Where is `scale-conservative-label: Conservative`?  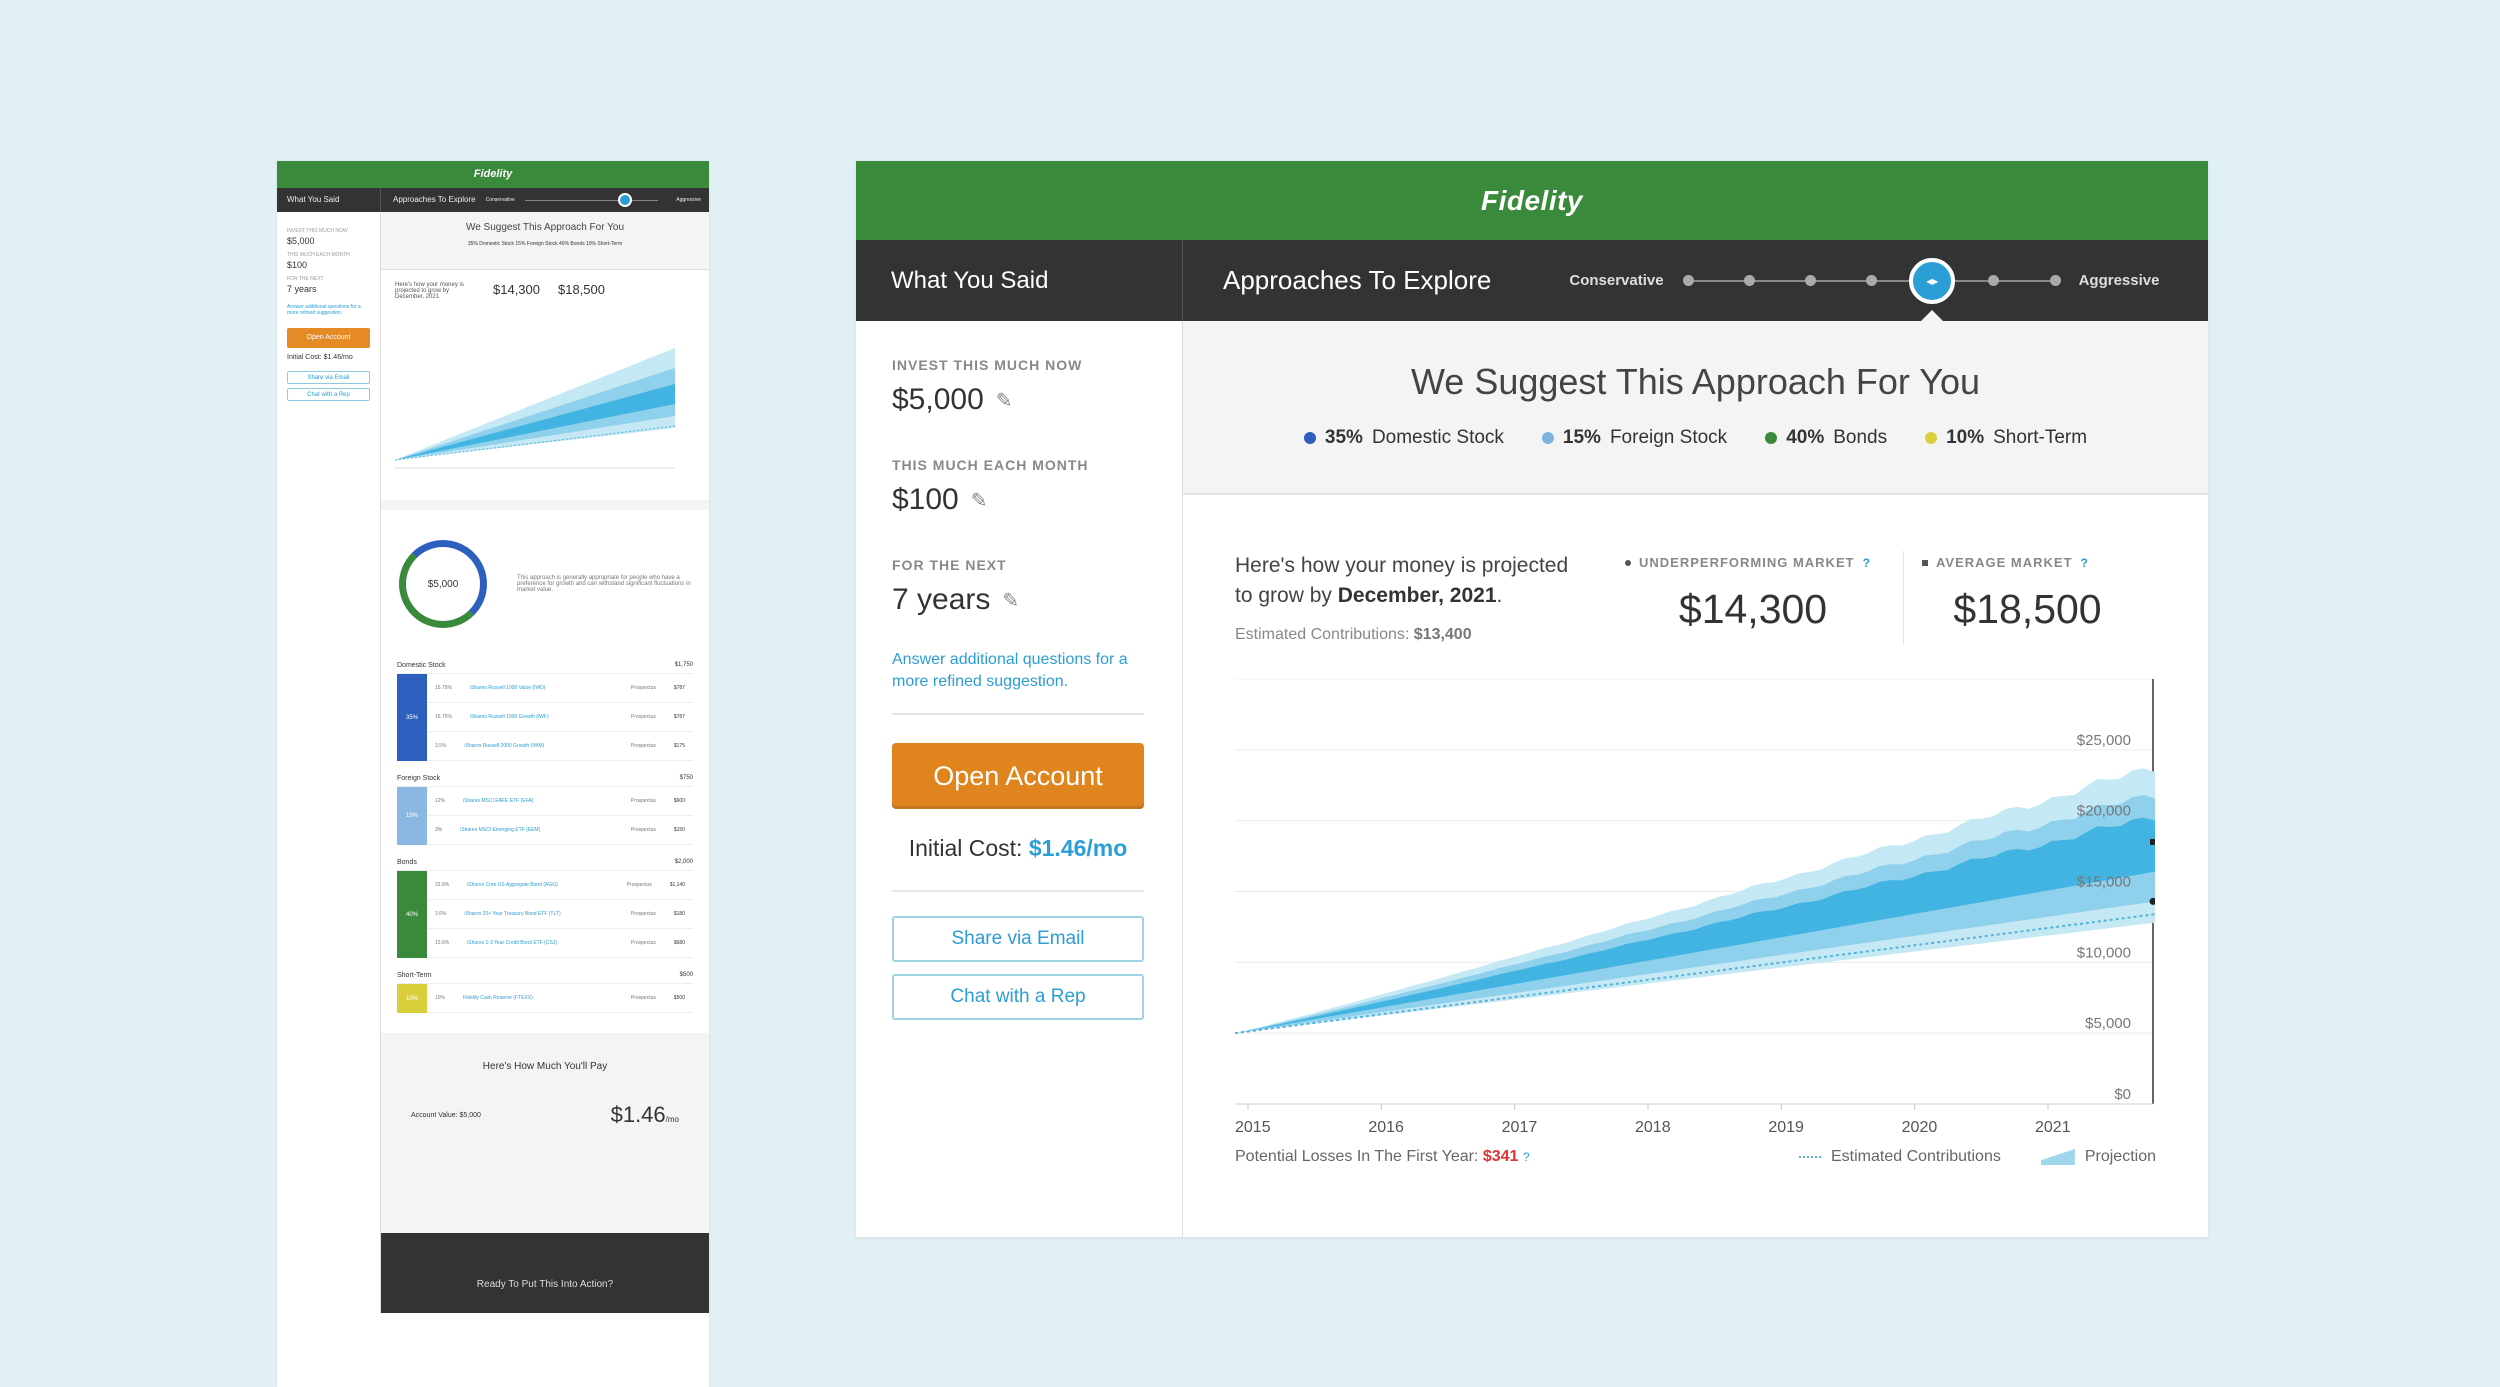
scale-conservative-label: Conservative is located at coordinates (1616, 280).